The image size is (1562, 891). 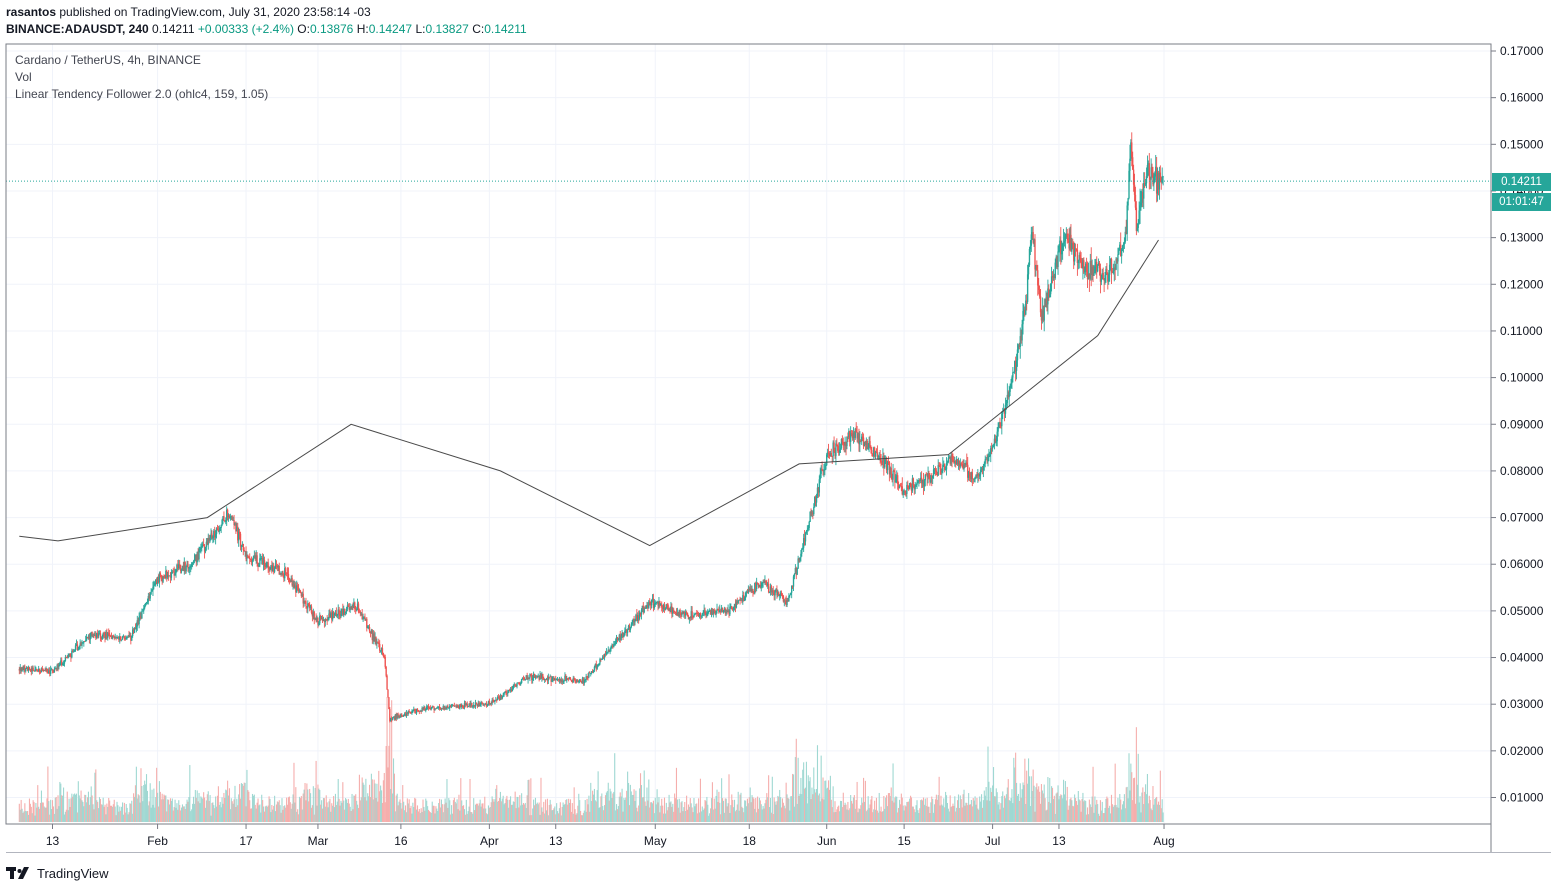 I want to click on last-price-tag: 0.14211, so click(x=1521, y=182).